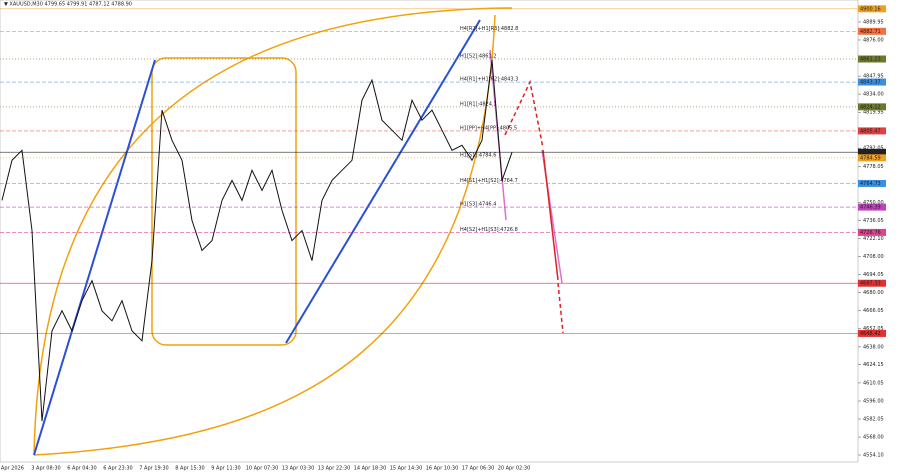 Image resolution: width=900 pixels, height=474 pixels. I want to click on level-annotation: H1[S2]:4861.2, so click(478, 57).